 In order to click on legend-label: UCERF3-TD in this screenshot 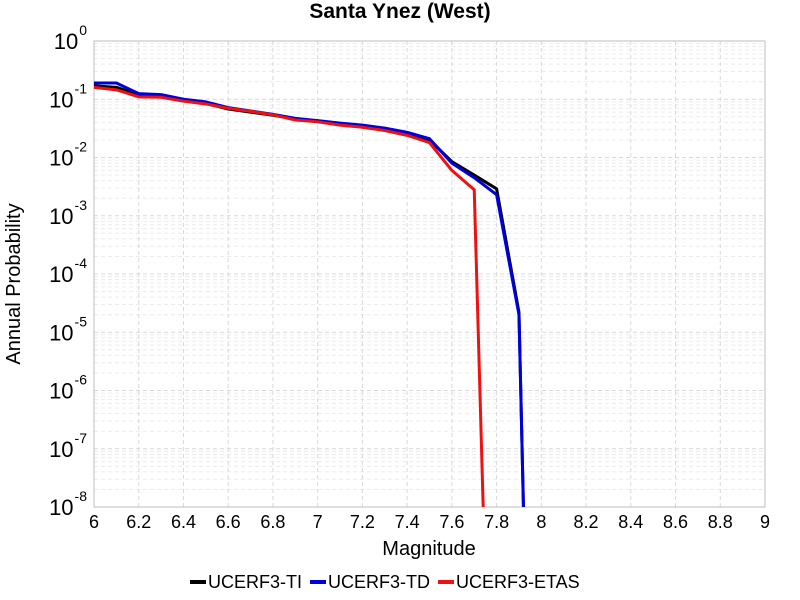, I will do `click(379, 582)`.